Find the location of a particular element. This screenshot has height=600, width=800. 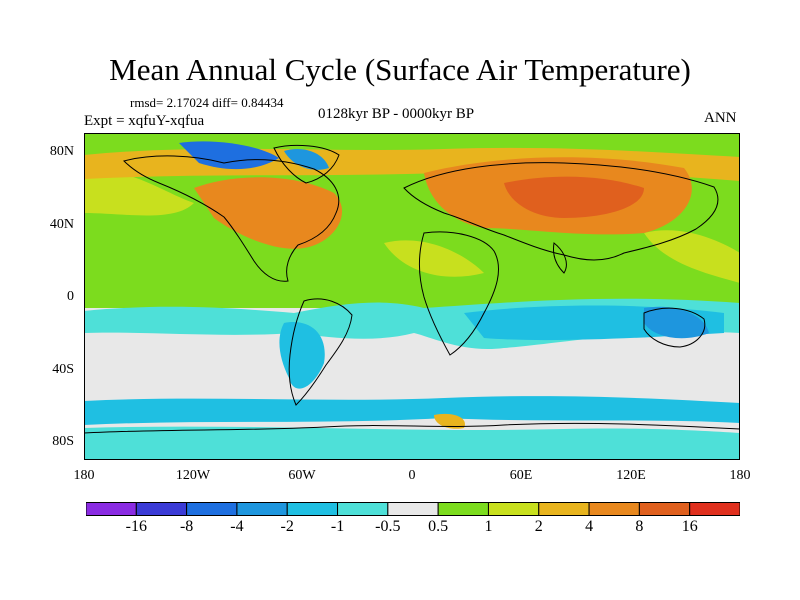

coast-greenland is located at coordinates (306, 164).